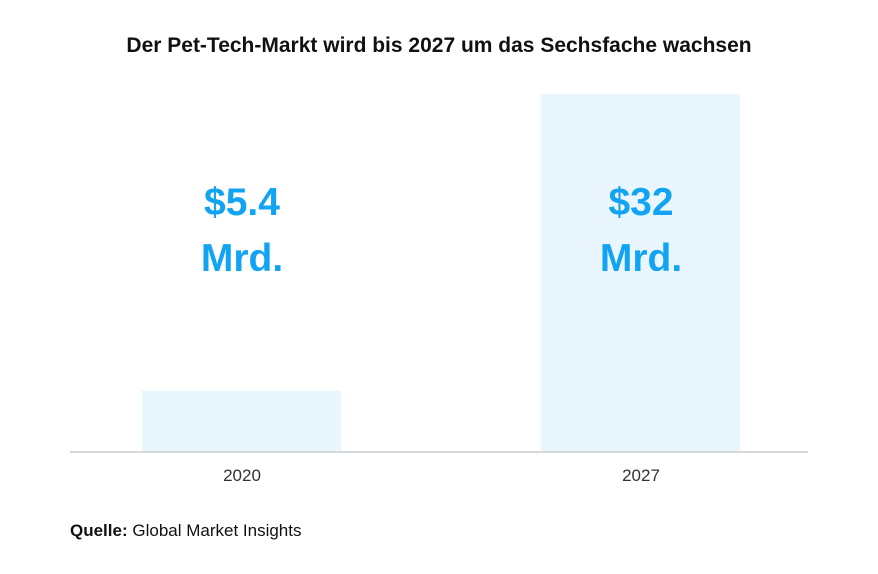 Image resolution: width=878 pixels, height=574 pixels. What do you see at coordinates (217, 530) in the screenshot?
I see `source-text: Global Market Insights` at bounding box center [217, 530].